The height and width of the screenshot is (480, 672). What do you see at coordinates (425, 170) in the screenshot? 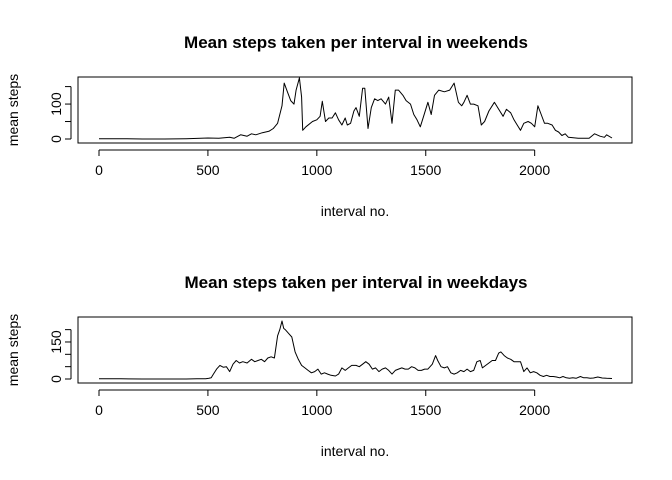
I see `x-tick-label-weekends: 1500` at bounding box center [425, 170].